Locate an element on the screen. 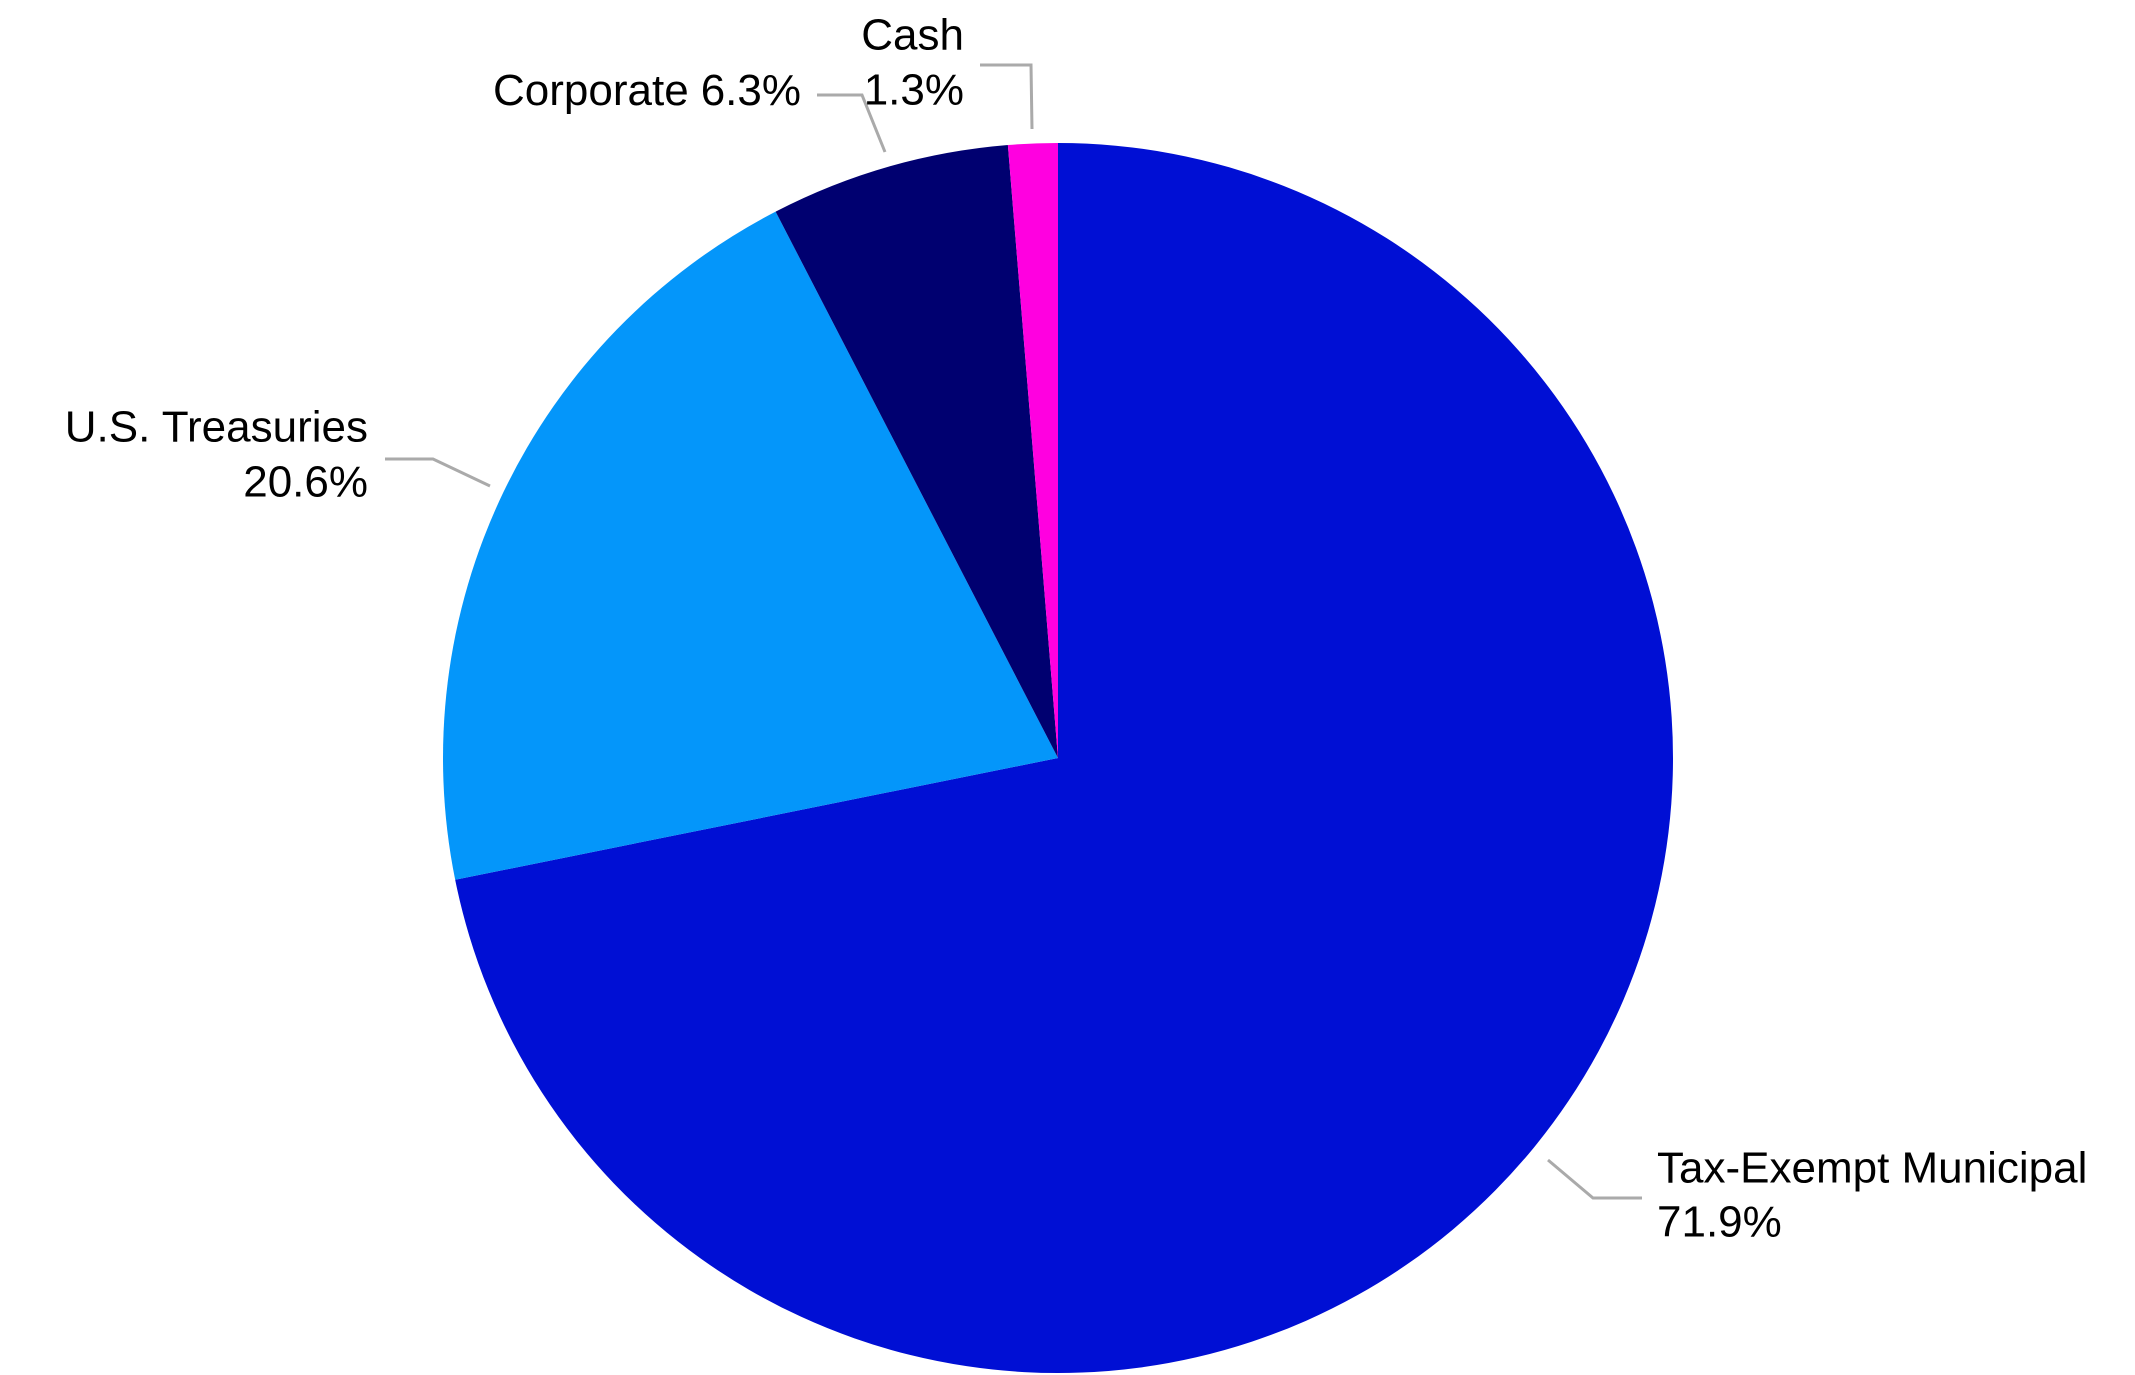  slice-label-group: Corporate 6.3% is located at coordinates (647, 90).